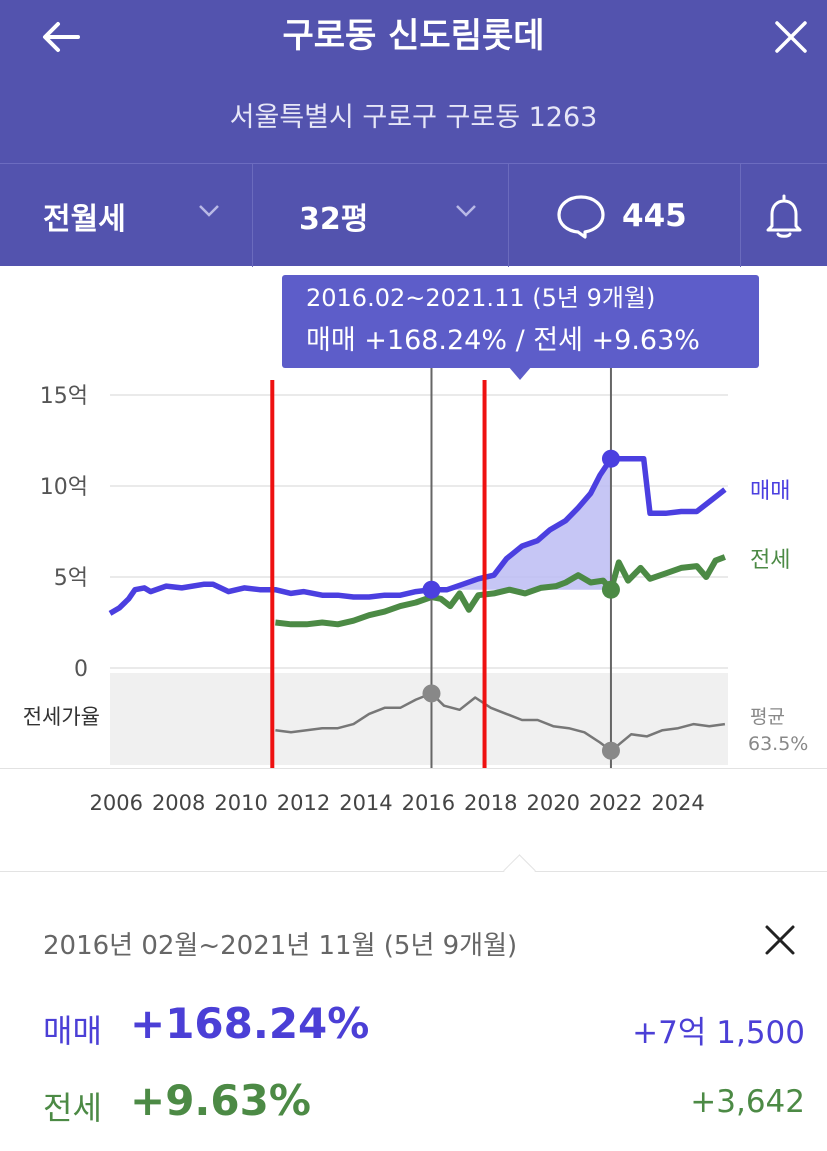  Describe the element at coordinates (178, 803) in the screenshot. I see `x-tick-label: 2008` at that location.